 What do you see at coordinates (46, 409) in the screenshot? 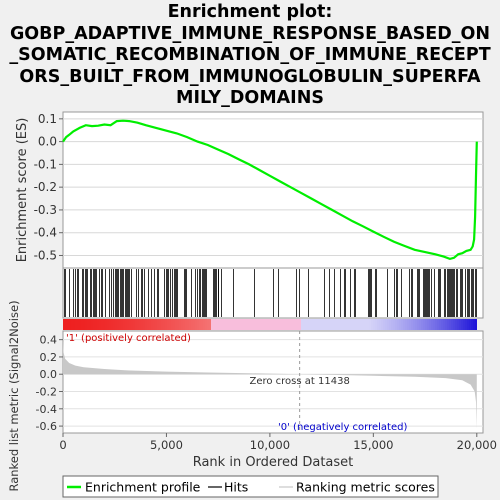
I see `metric-y-tick-label: -0.4` at bounding box center [46, 409].